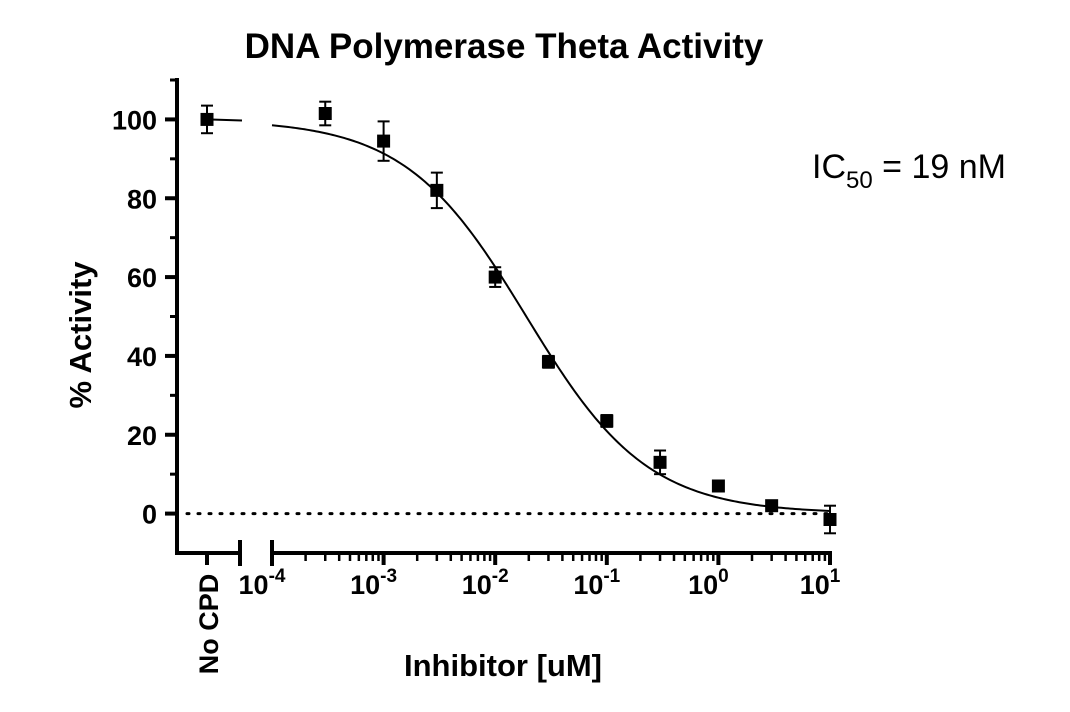  What do you see at coordinates (829, 167) in the screenshot?
I see `ic50-prefix: IC` at bounding box center [829, 167].